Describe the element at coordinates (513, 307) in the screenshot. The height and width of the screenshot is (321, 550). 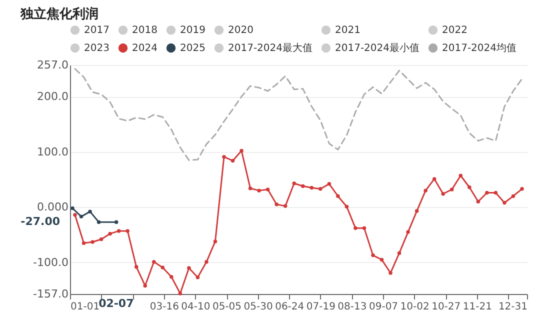
I see `x-tick-label: 12-31` at that location.